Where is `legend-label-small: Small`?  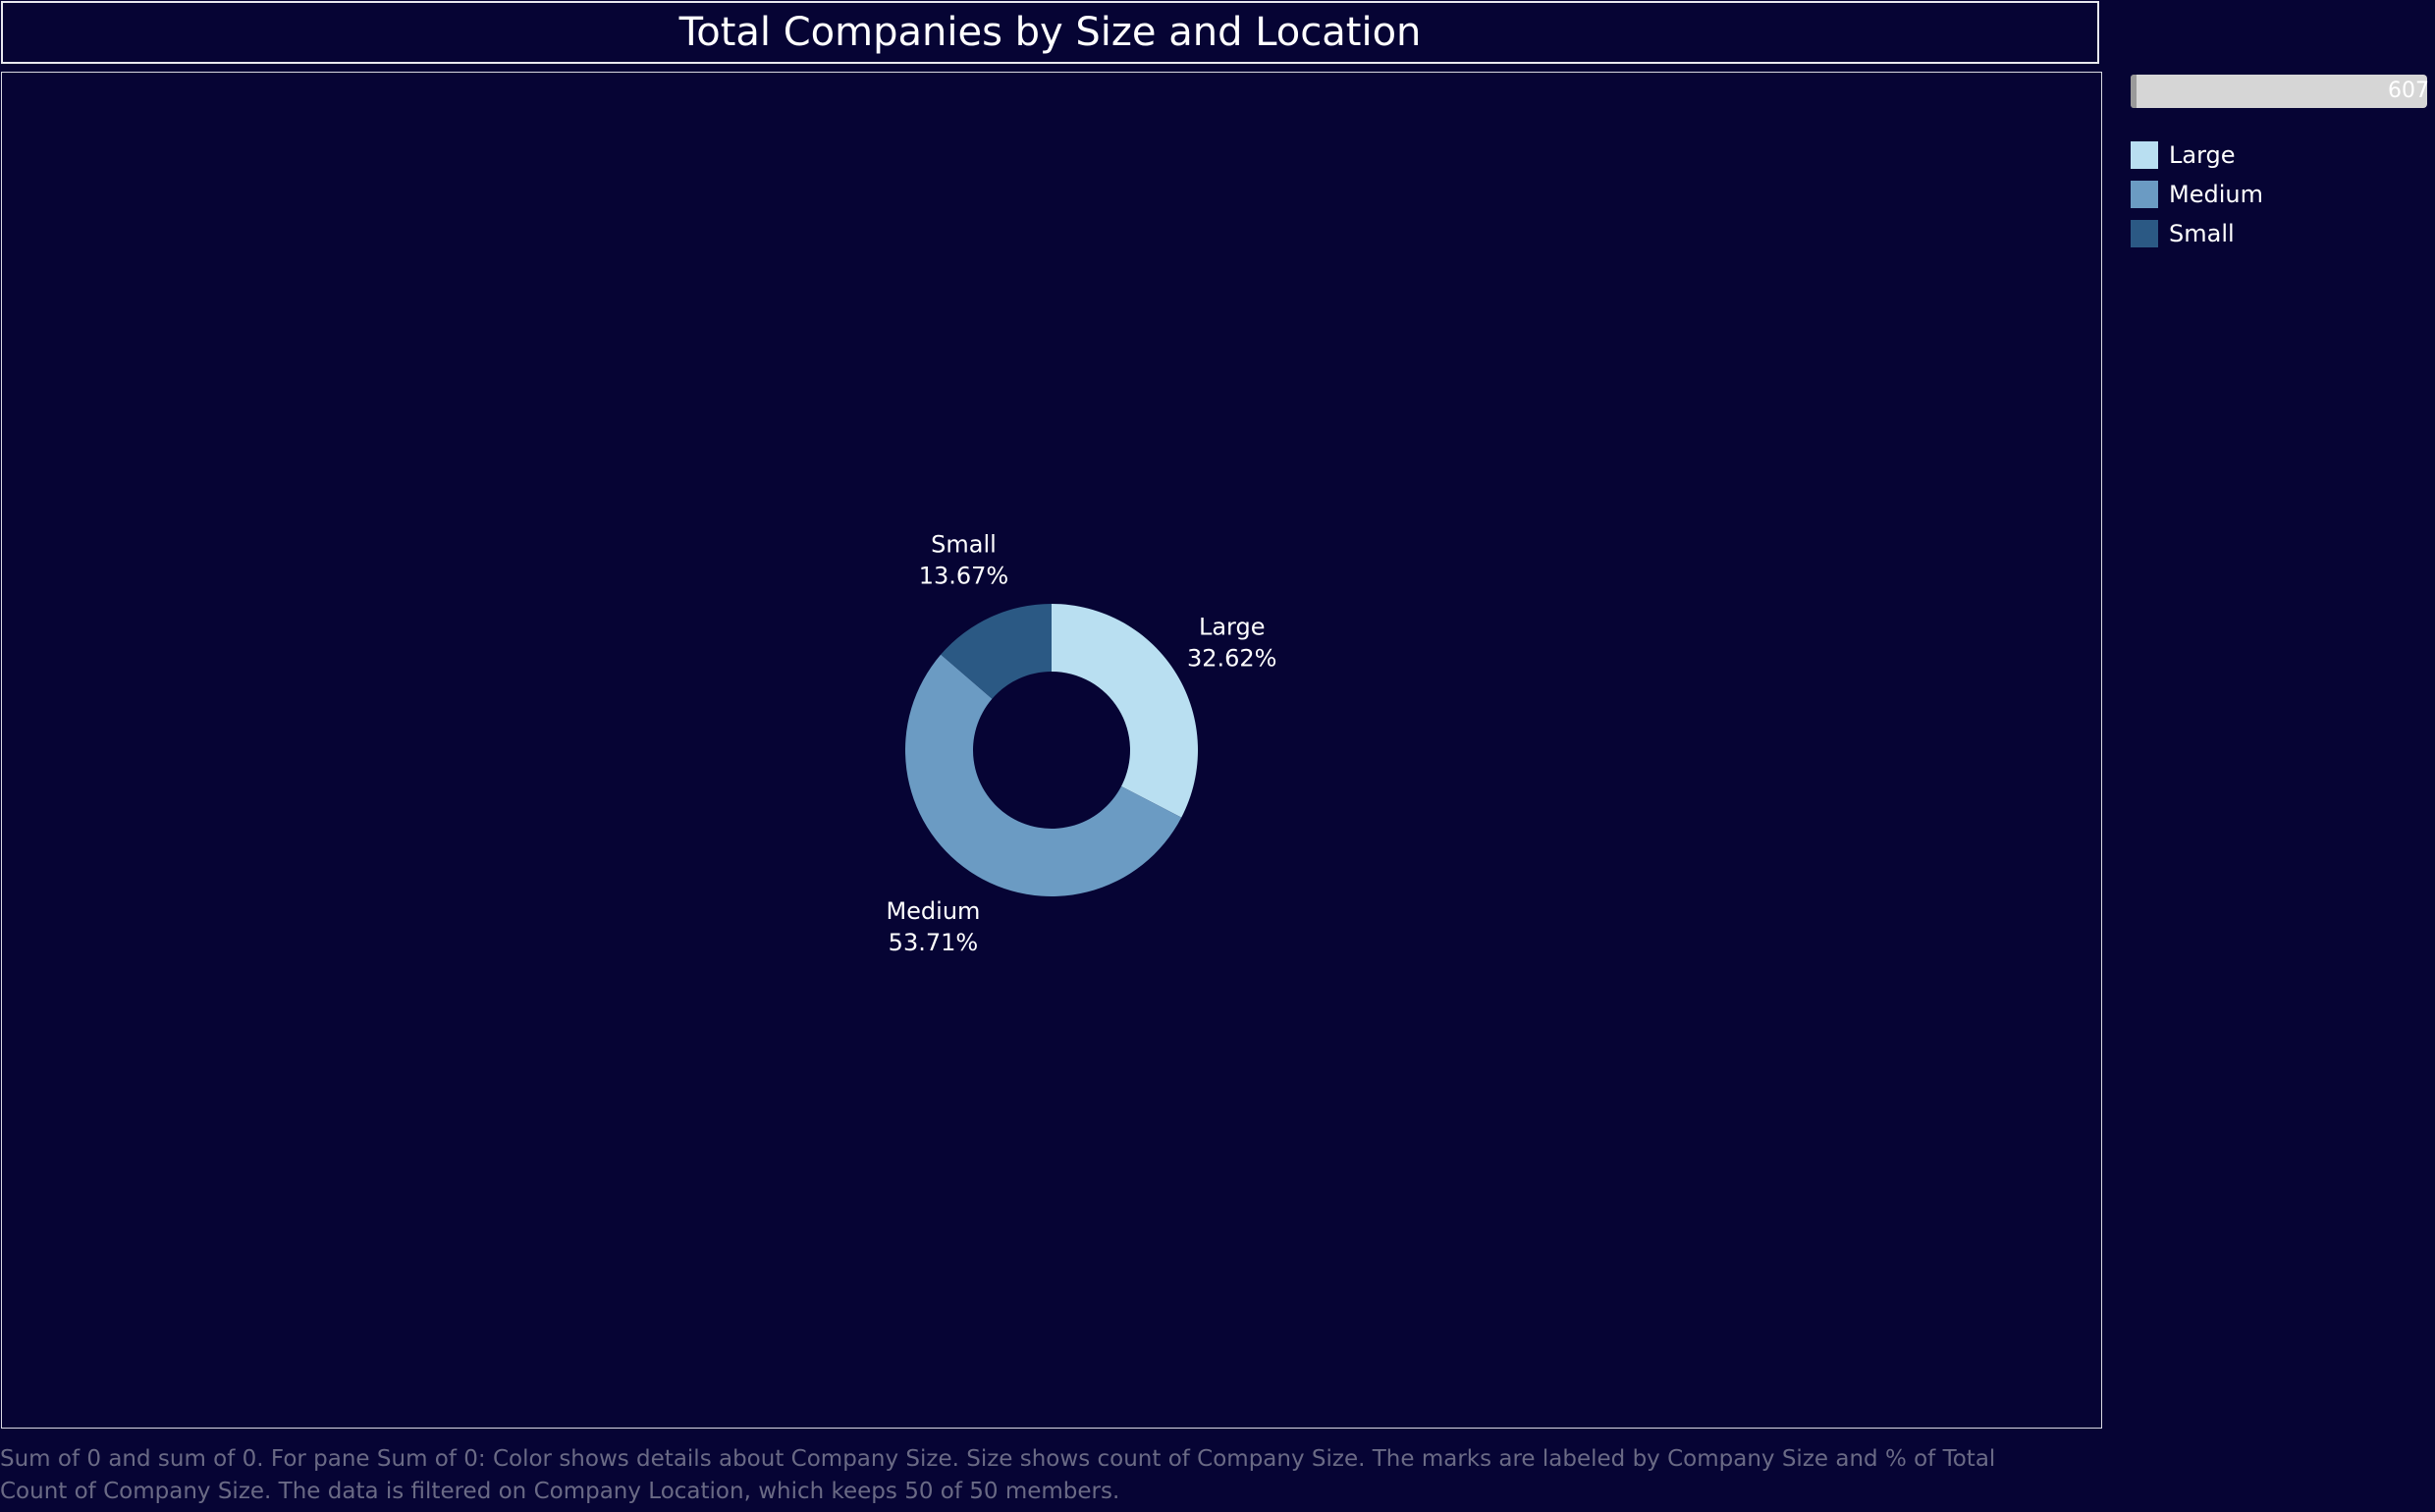
legend-label-small: Small is located at coordinates (2202, 234).